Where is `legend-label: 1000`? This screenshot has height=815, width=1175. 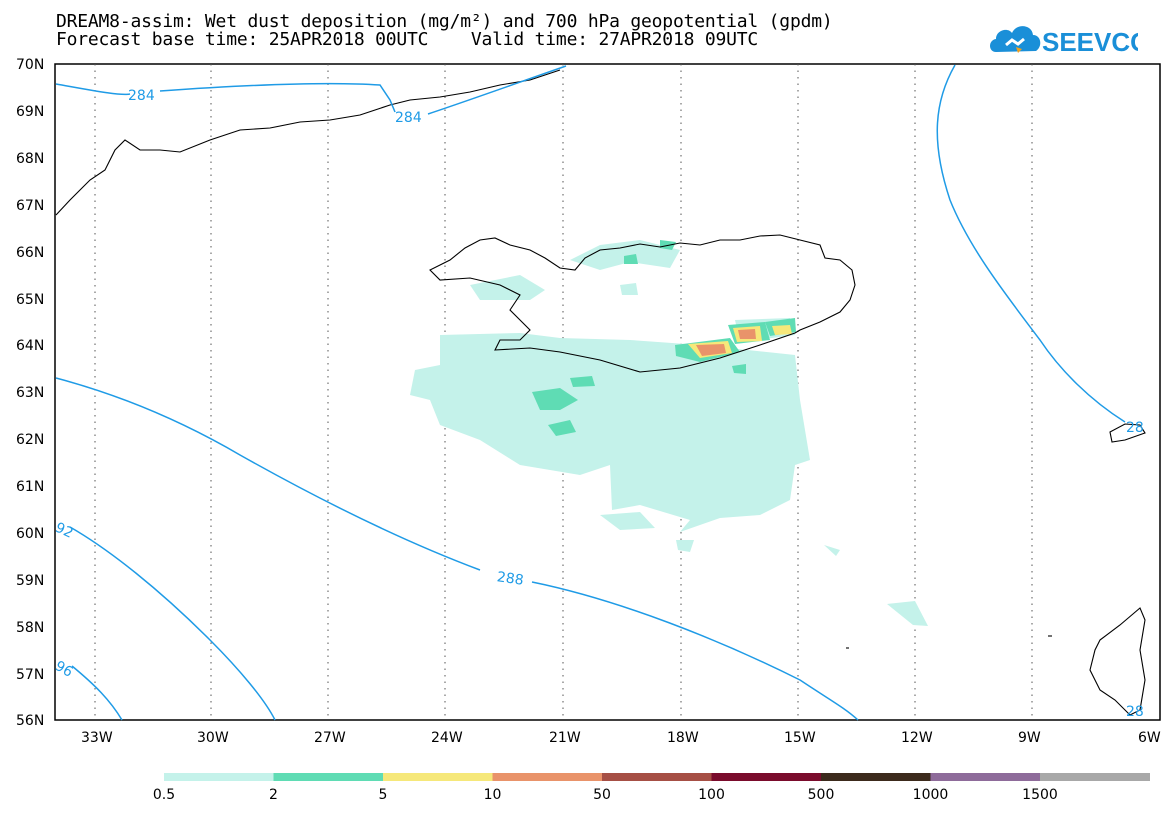 legend-label: 1000 is located at coordinates (931, 795).